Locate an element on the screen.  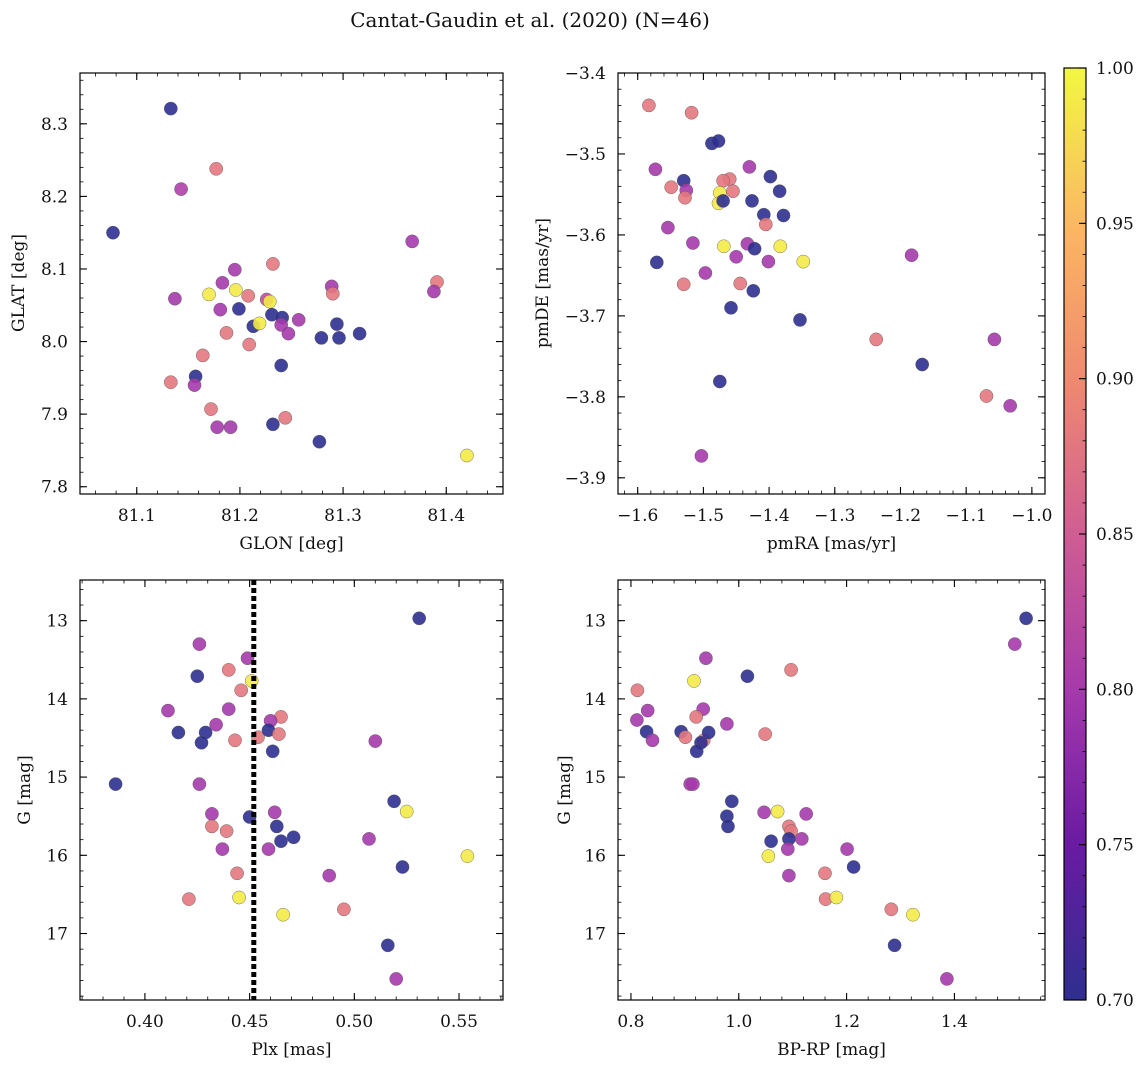
x-tick-label: 0.55 is located at coordinates (459, 1022).